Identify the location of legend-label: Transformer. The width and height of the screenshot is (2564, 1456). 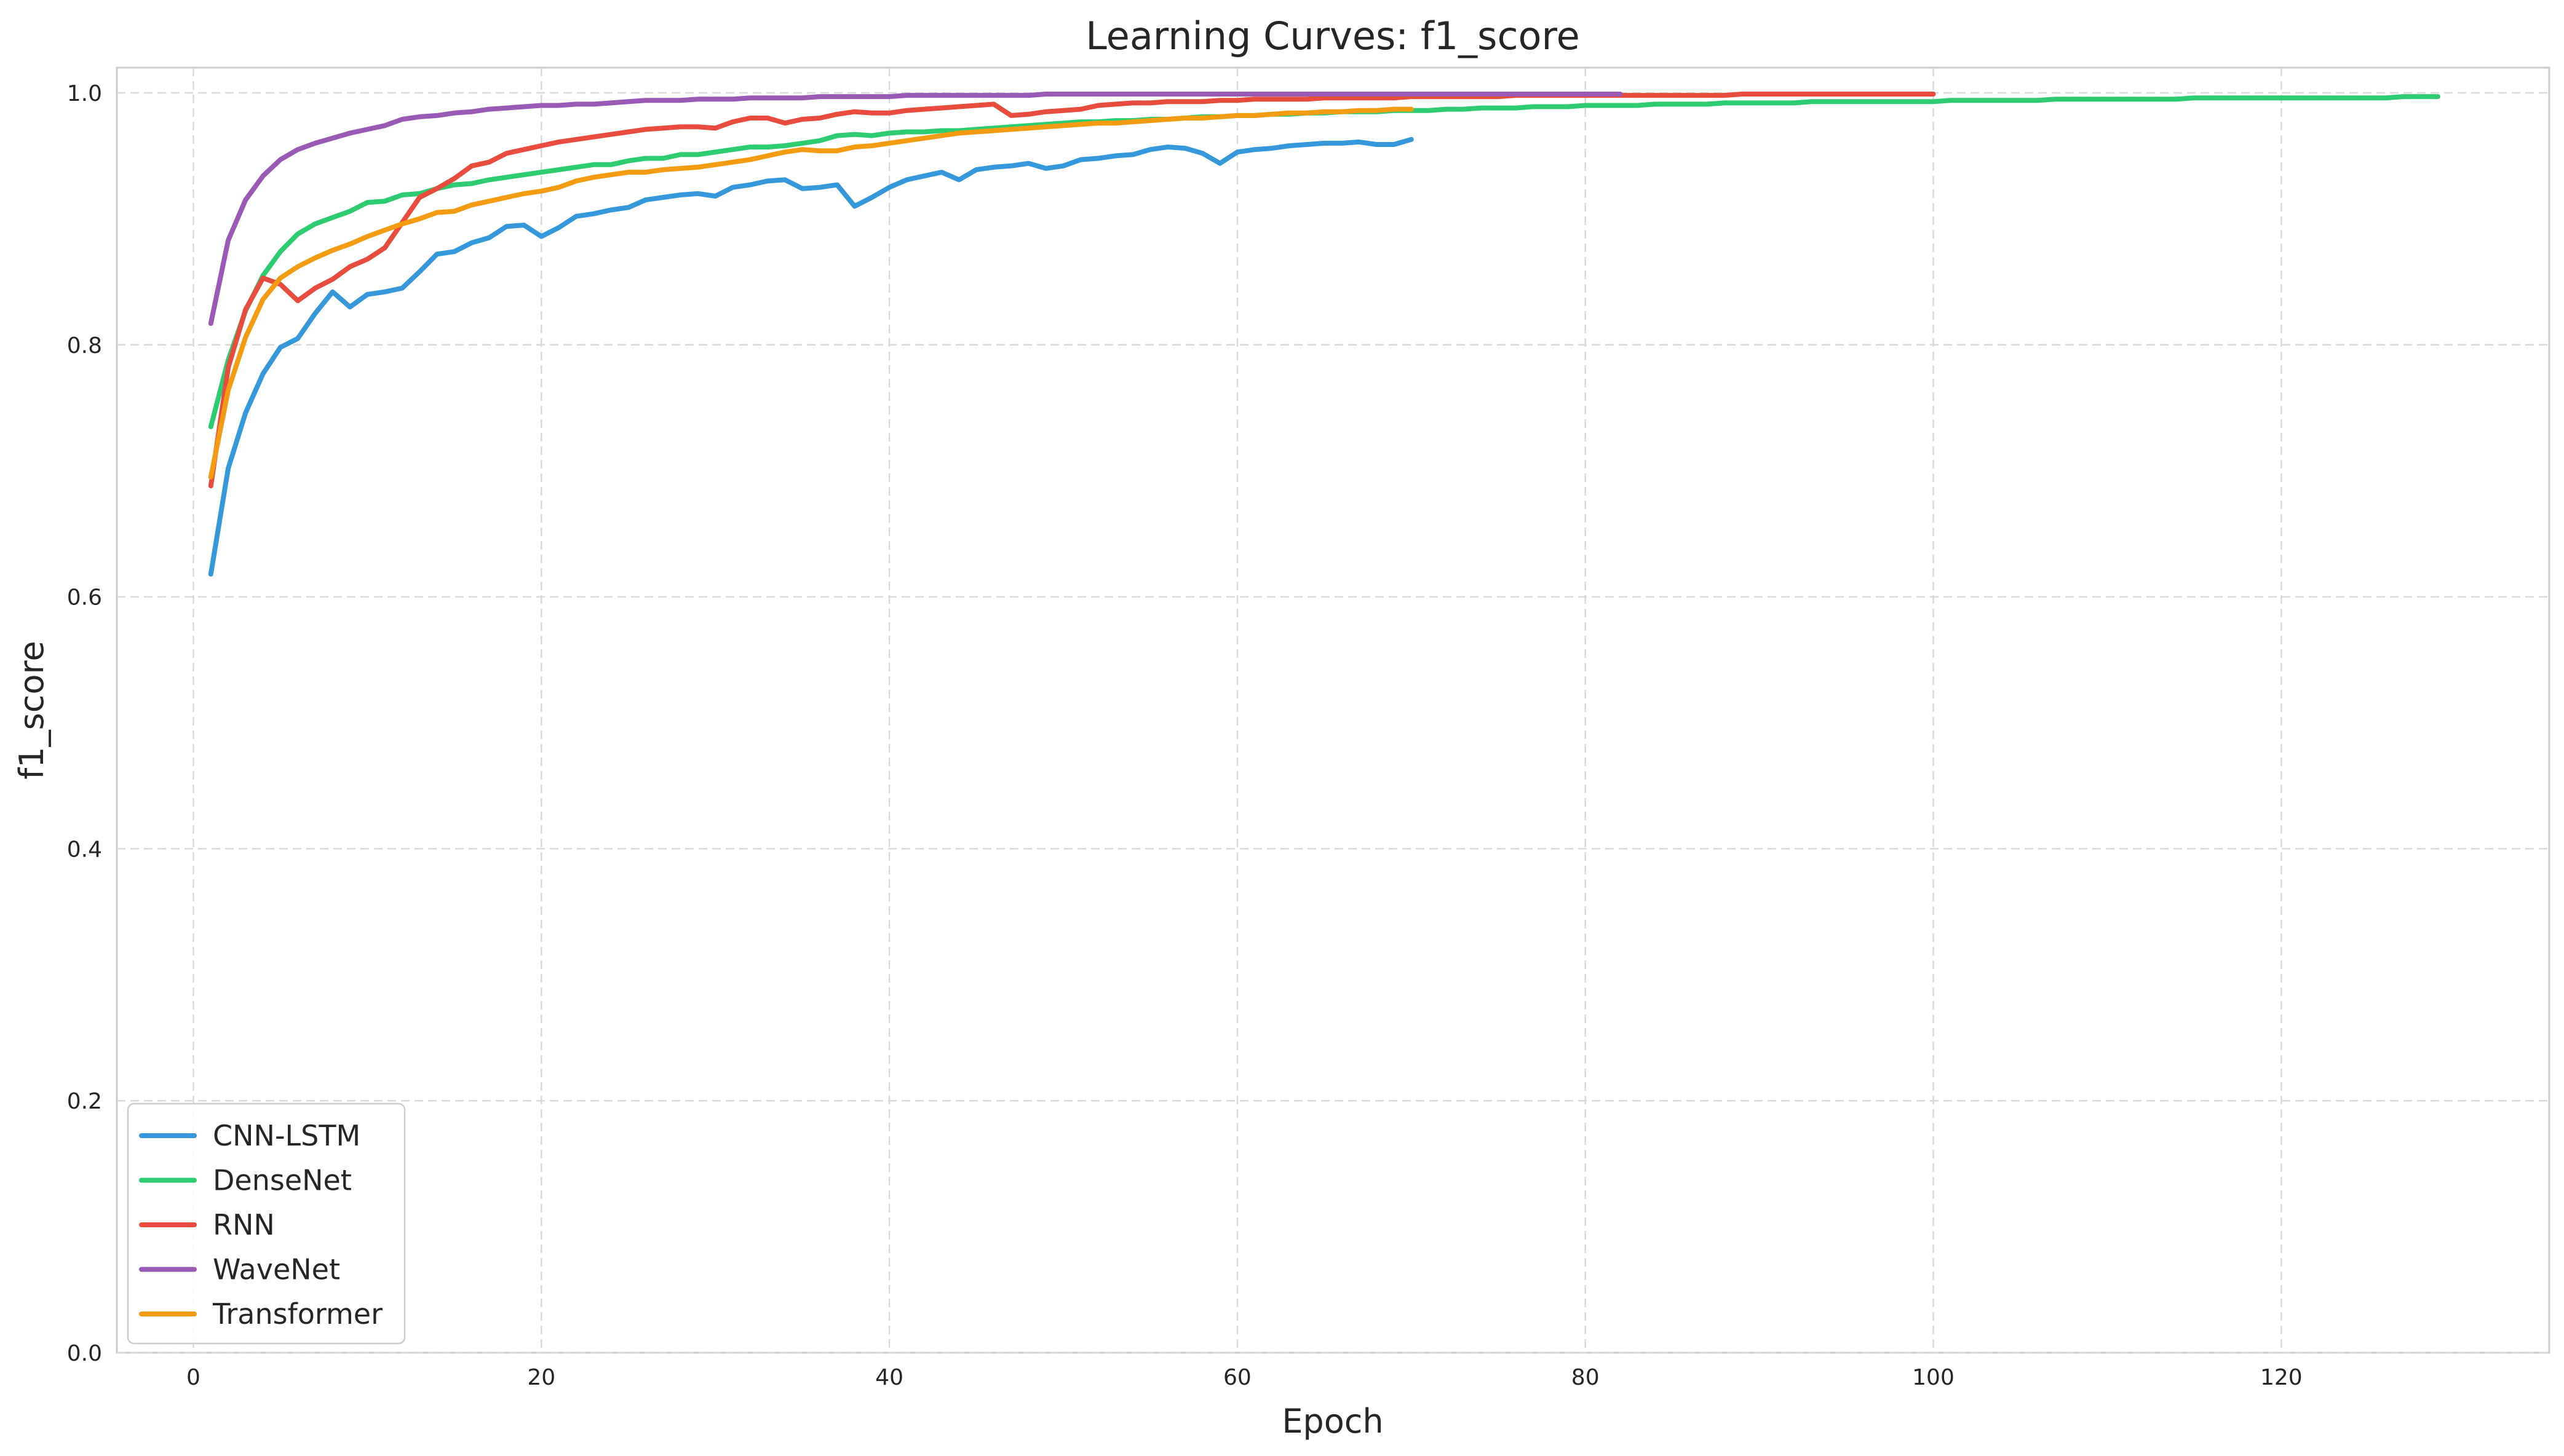
(297, 1314).